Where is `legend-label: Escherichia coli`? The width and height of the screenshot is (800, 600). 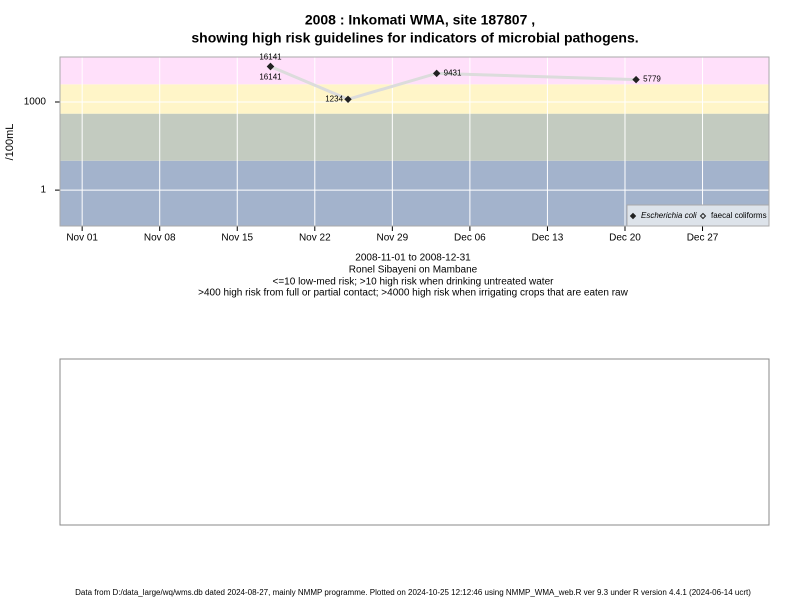
legend-label: Escherichia coli is located at coordinates (669, 215).